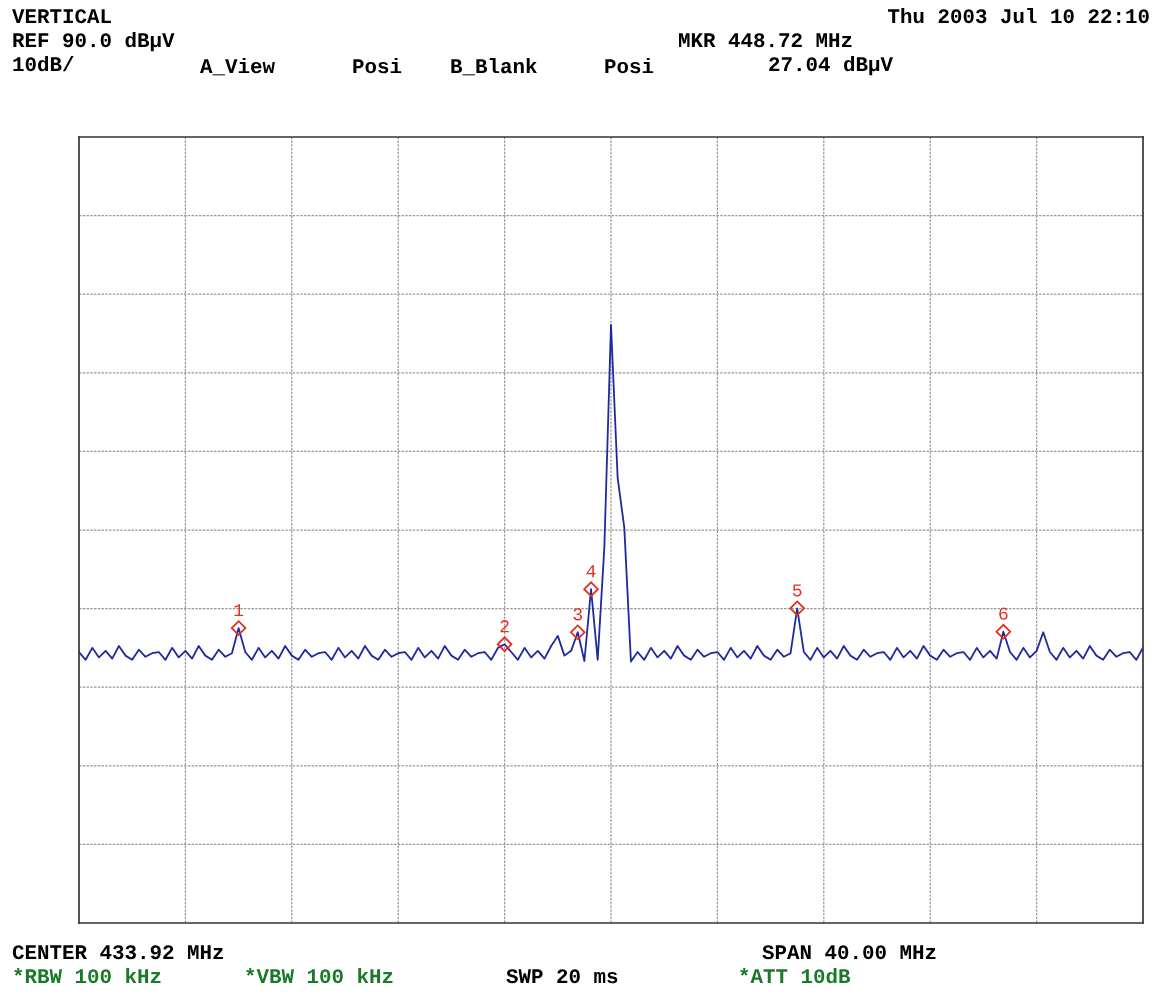 The height and width of the screenshot is (999, 1161). I want to click on text: *RBW 100 kHz, so click(87, 976).